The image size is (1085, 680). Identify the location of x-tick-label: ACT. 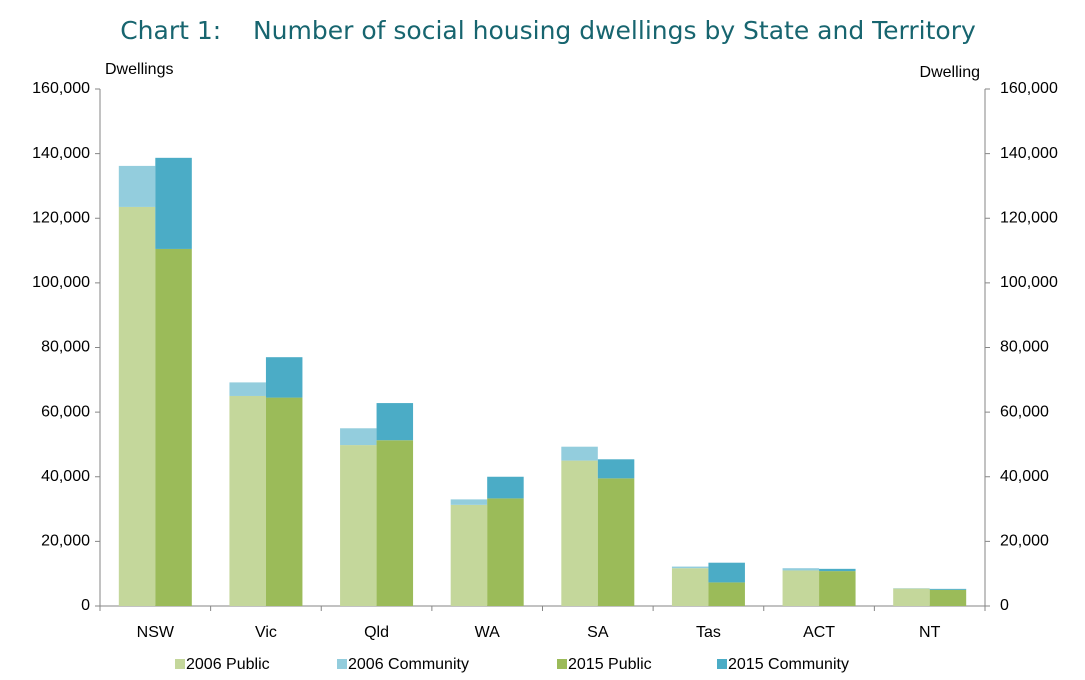
(819, 632).